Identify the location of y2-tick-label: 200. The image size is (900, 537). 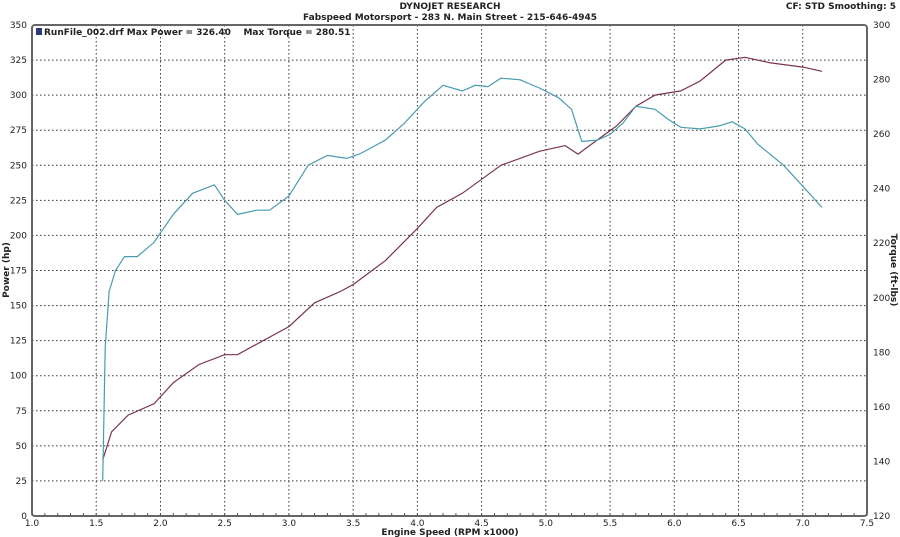
(881, 299).